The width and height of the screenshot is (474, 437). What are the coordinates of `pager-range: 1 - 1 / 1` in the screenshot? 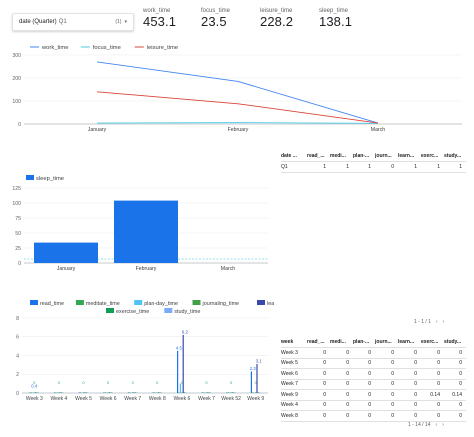 It's located at (422, 322).